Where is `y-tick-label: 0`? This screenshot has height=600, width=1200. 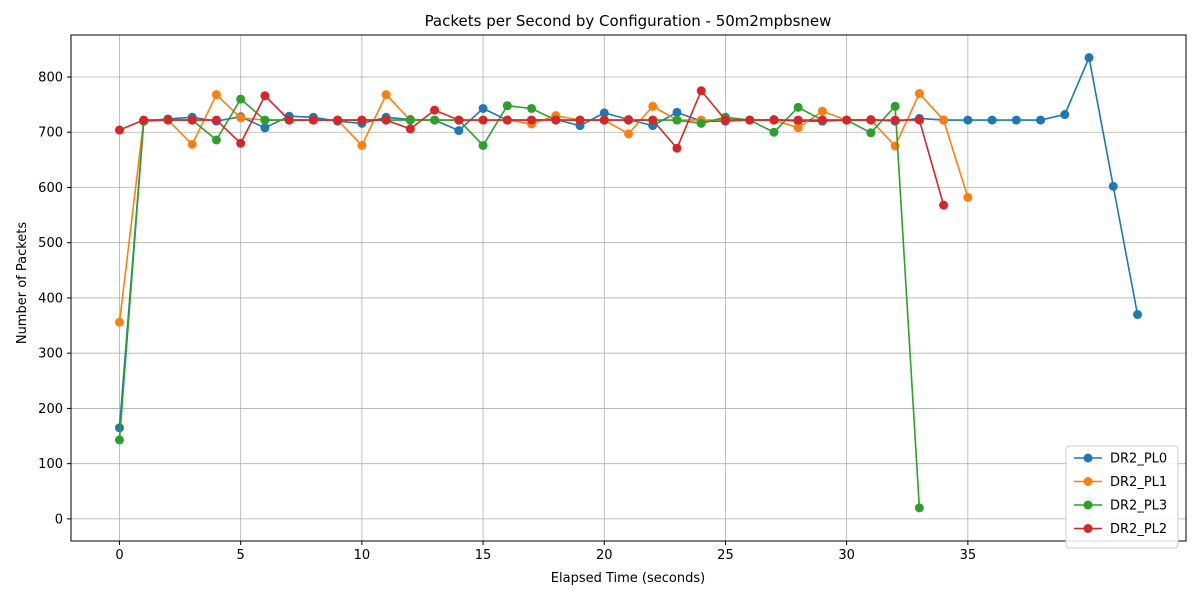 y-tick-label: 0 is located at coordinates (59, 519).